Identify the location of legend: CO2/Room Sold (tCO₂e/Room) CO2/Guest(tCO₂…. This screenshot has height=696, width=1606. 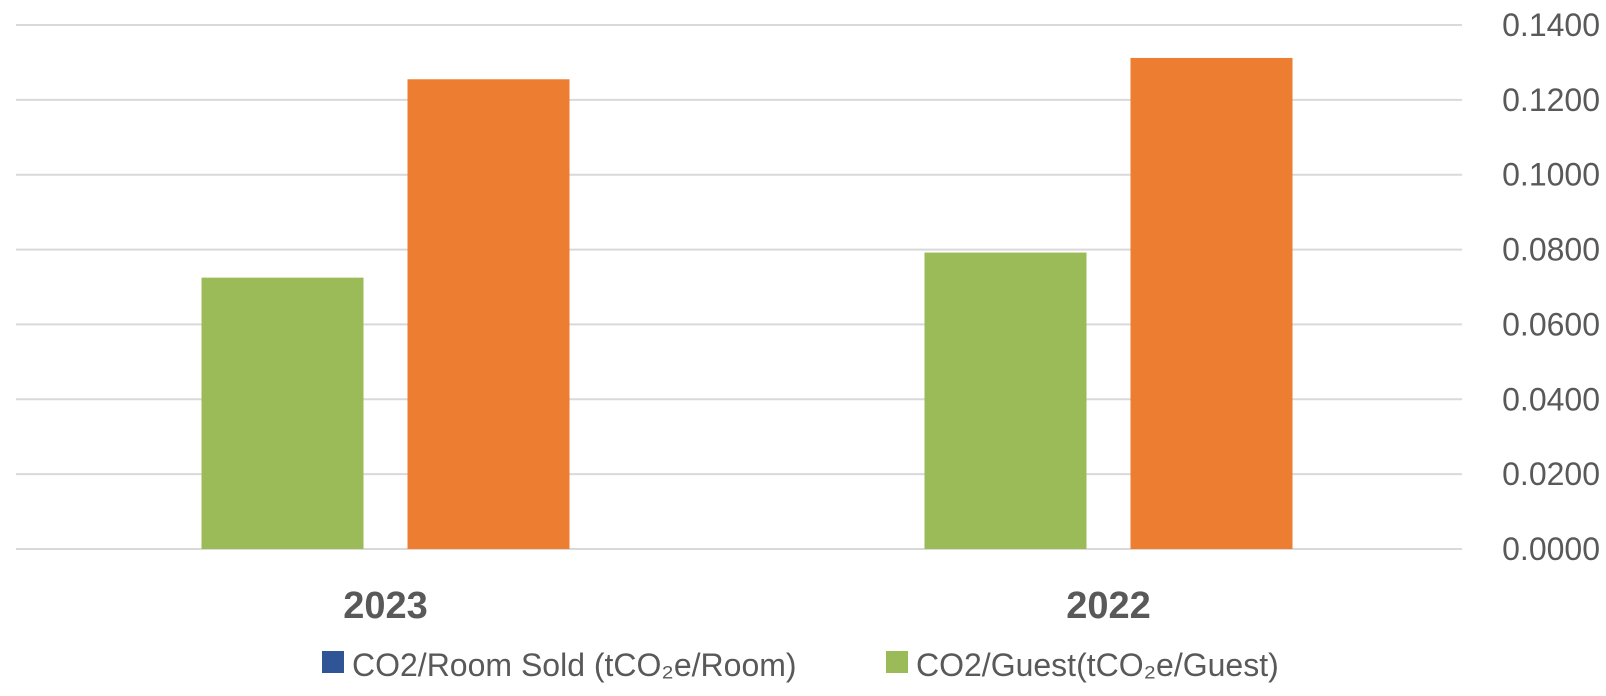
(800, 665).